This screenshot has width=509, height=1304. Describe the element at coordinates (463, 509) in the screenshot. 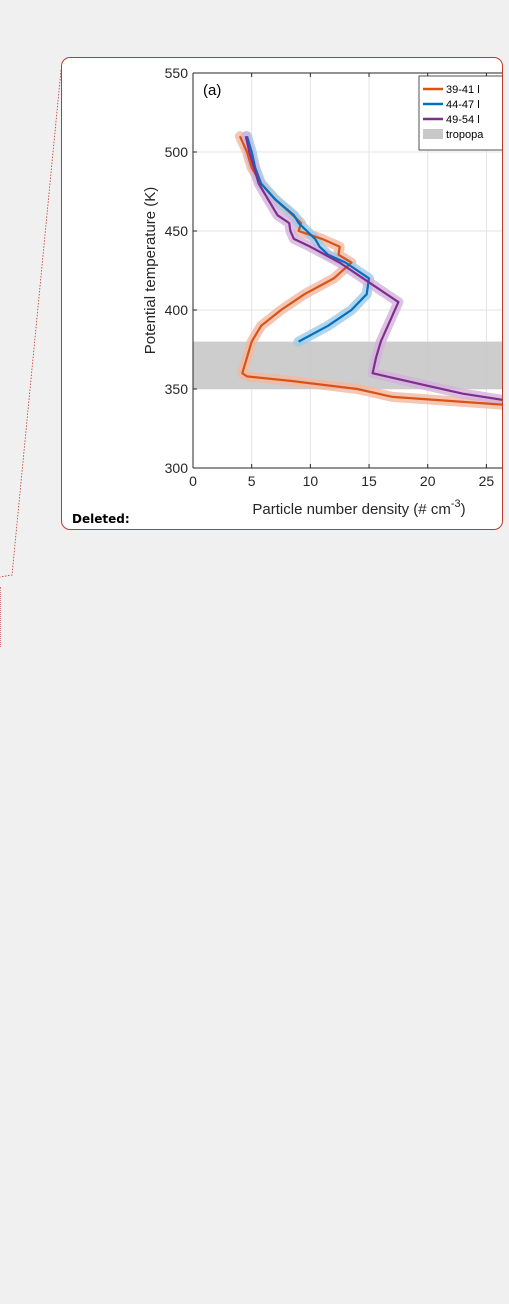

I see `x-axis-label-close: )` at that location.